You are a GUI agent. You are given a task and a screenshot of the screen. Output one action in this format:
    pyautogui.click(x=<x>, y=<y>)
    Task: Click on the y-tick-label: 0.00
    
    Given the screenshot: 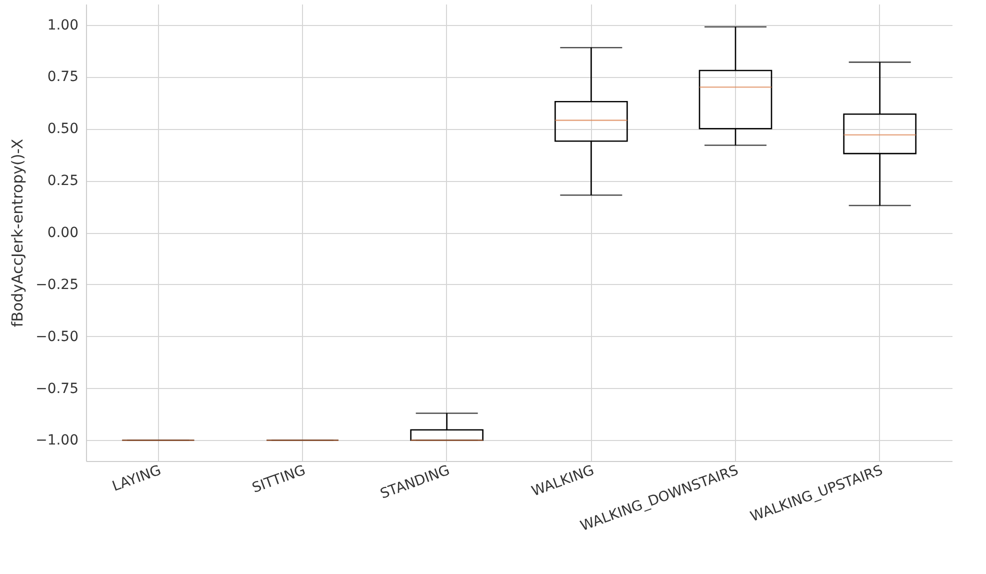 What is the action you would take?
    pyautogui.click(x=62, y=233)
    